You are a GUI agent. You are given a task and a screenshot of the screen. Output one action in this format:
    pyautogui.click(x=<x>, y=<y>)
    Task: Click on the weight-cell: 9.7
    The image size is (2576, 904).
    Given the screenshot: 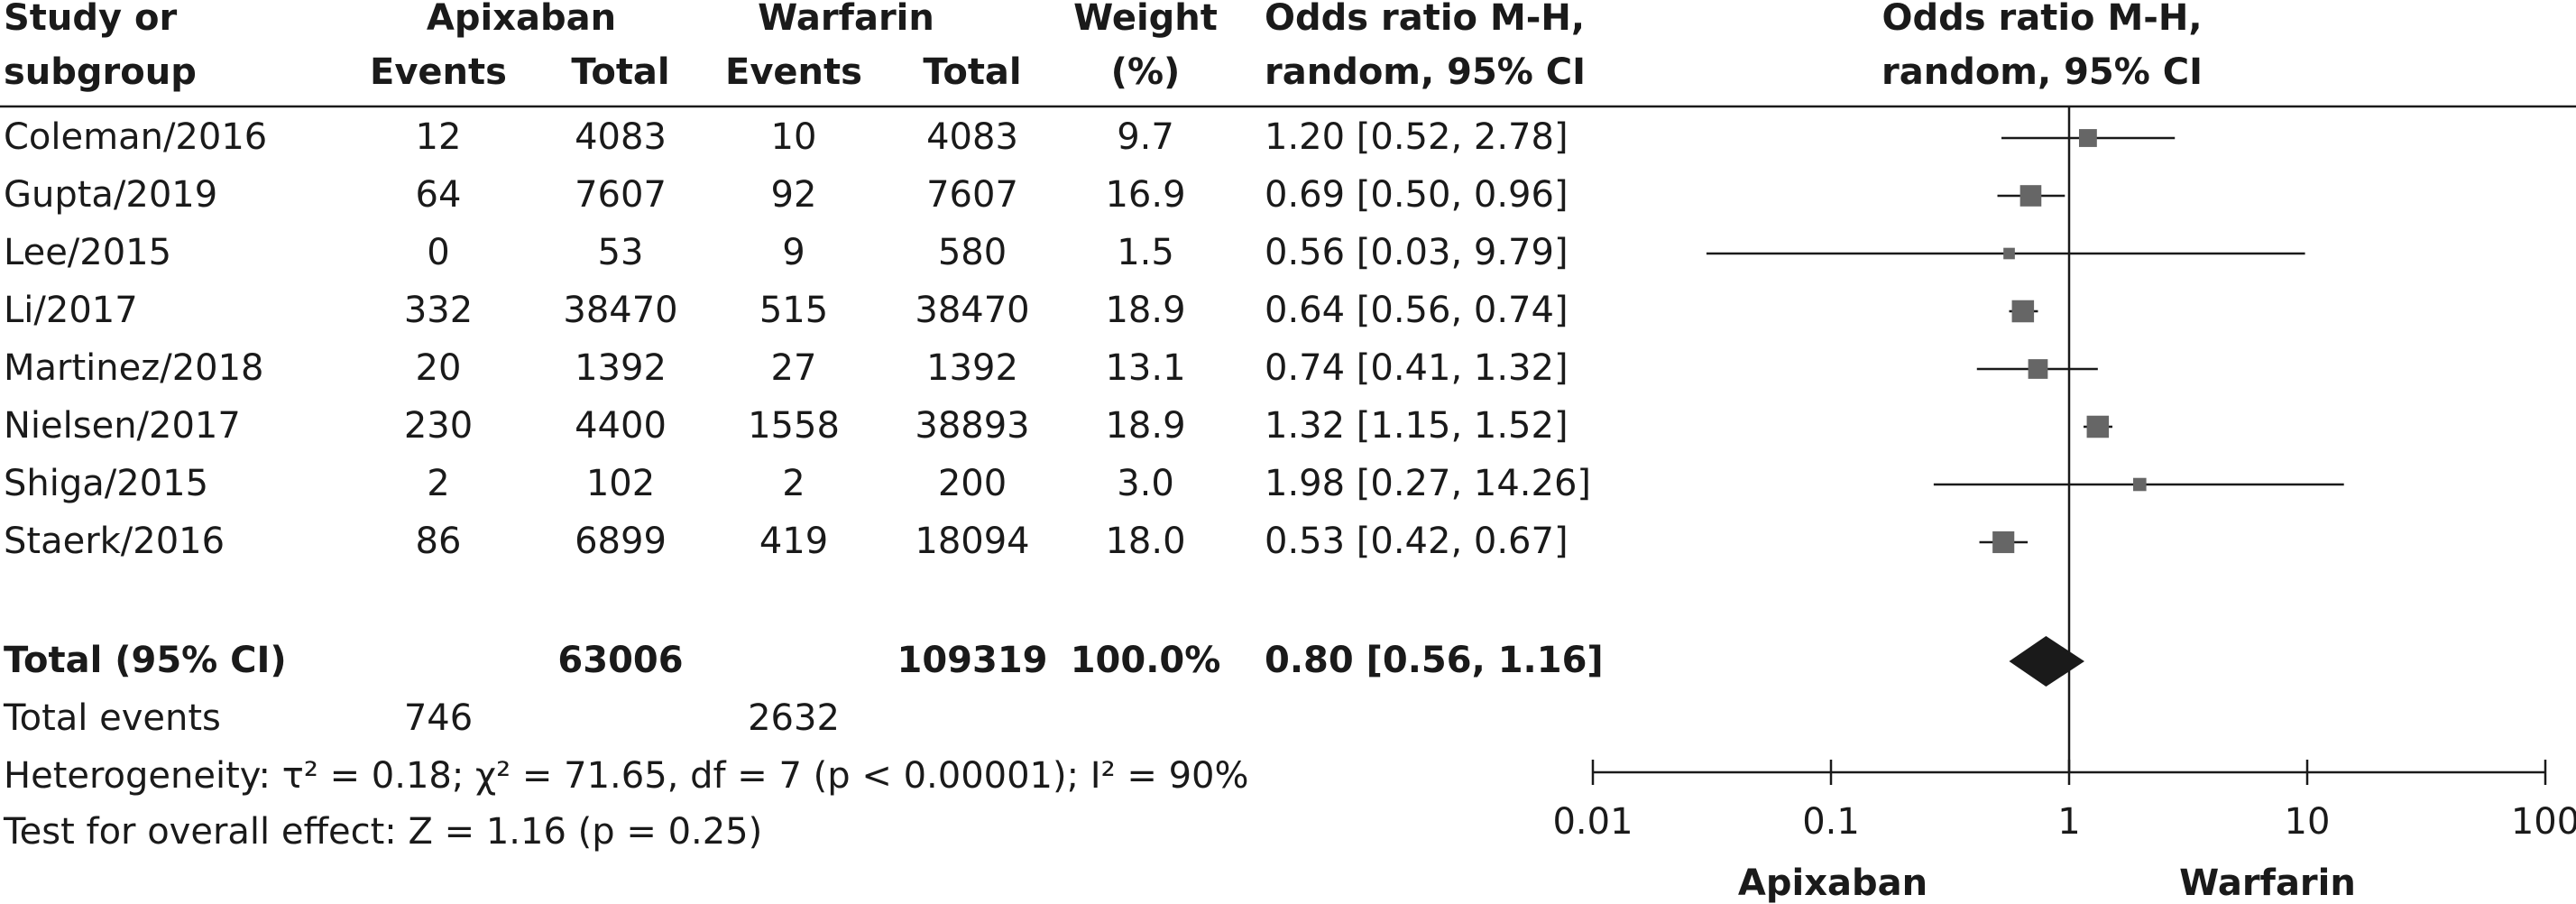 What is the action you would take?
    pyautogui.click(x=1145, y=137)
    